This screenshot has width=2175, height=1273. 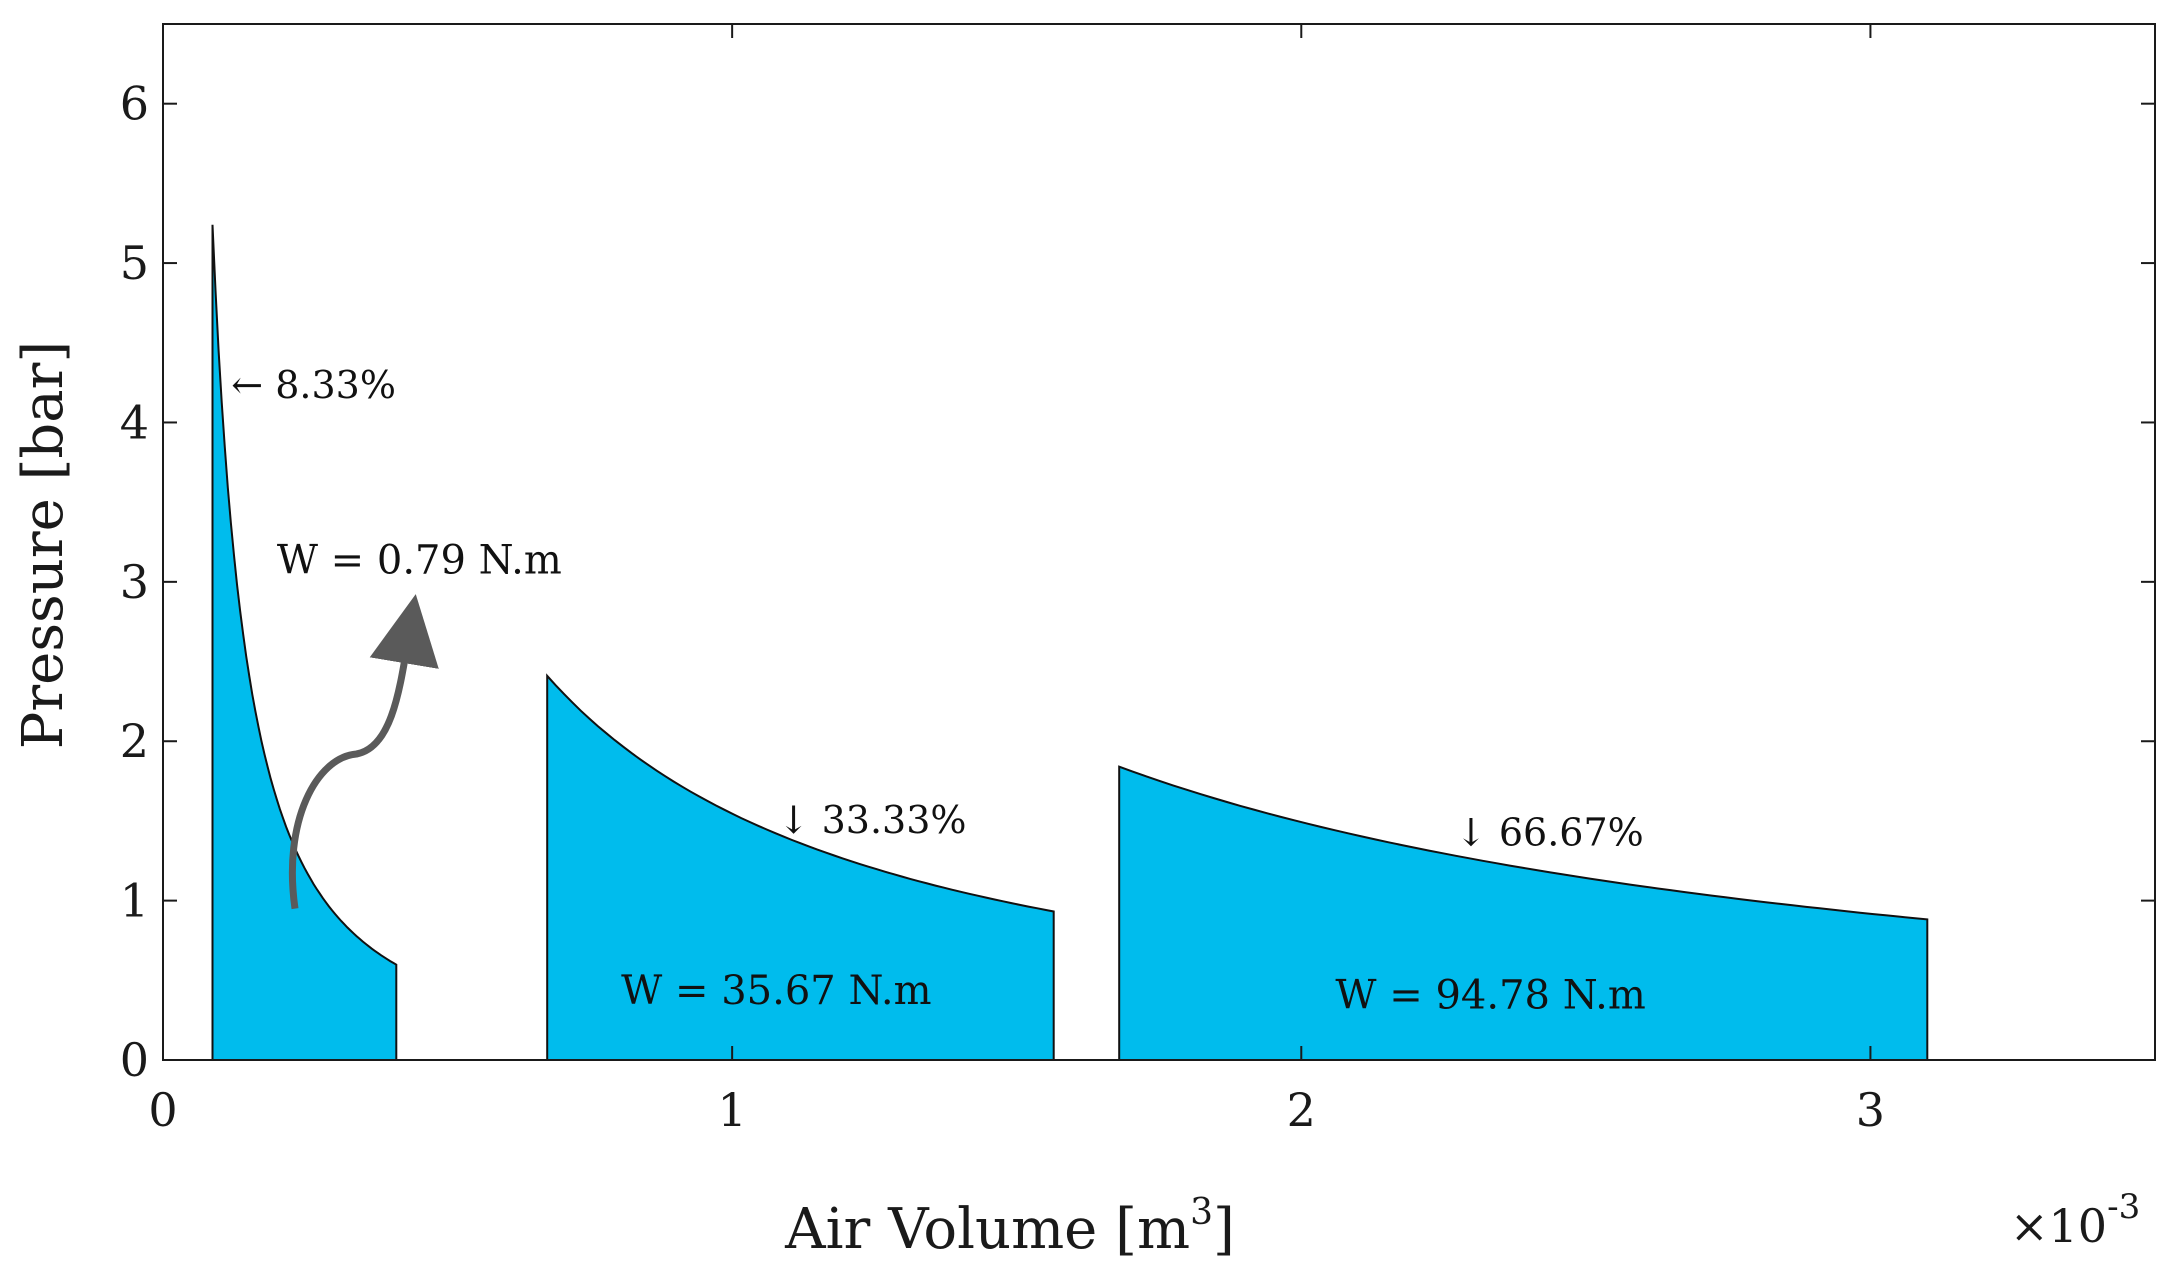 What do you see at coordinates (2058, 1226) in the screenshot?
I see `x-axis-multiplier-base: ×10` at bounding box center [2058, 1226].